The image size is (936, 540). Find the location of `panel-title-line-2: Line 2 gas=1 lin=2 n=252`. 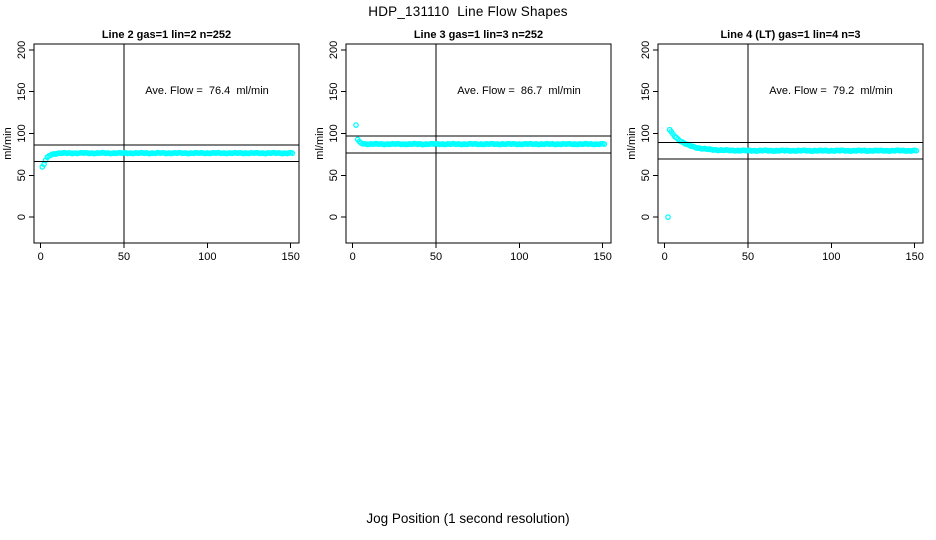

panel-title-line-2: Line 2 gas=1 lin=2 n=252 is located at coordinates (166, 35).